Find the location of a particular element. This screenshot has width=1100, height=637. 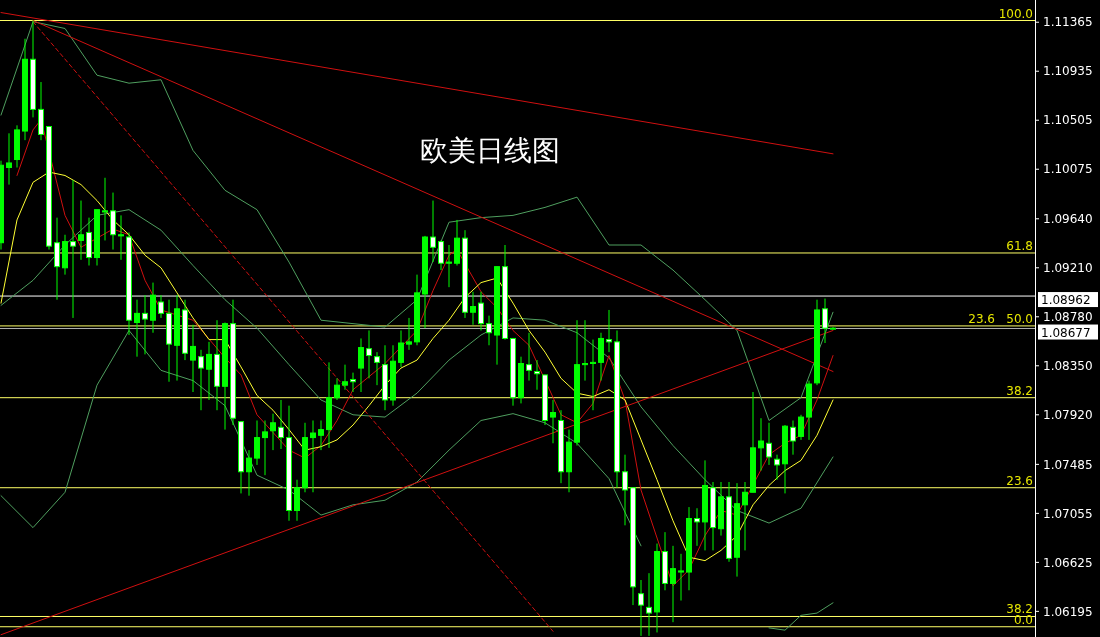

y-tick-label: 1.10935 is located at coordinates (1068, 71).